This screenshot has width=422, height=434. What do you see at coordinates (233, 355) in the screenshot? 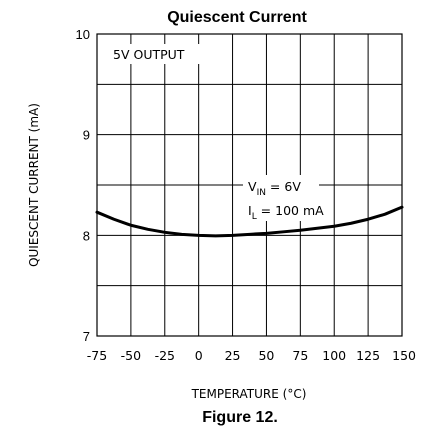
I see `x-tick-label: 25` at bounding box center [233, 355].